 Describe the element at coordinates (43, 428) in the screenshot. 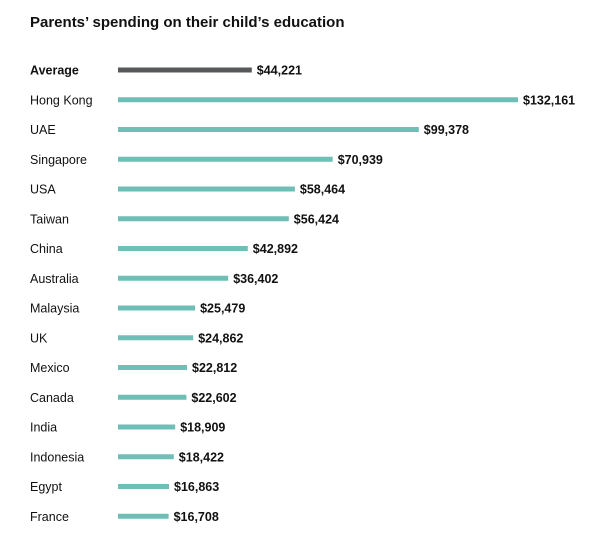

I see `category-label-india: India` at that location.